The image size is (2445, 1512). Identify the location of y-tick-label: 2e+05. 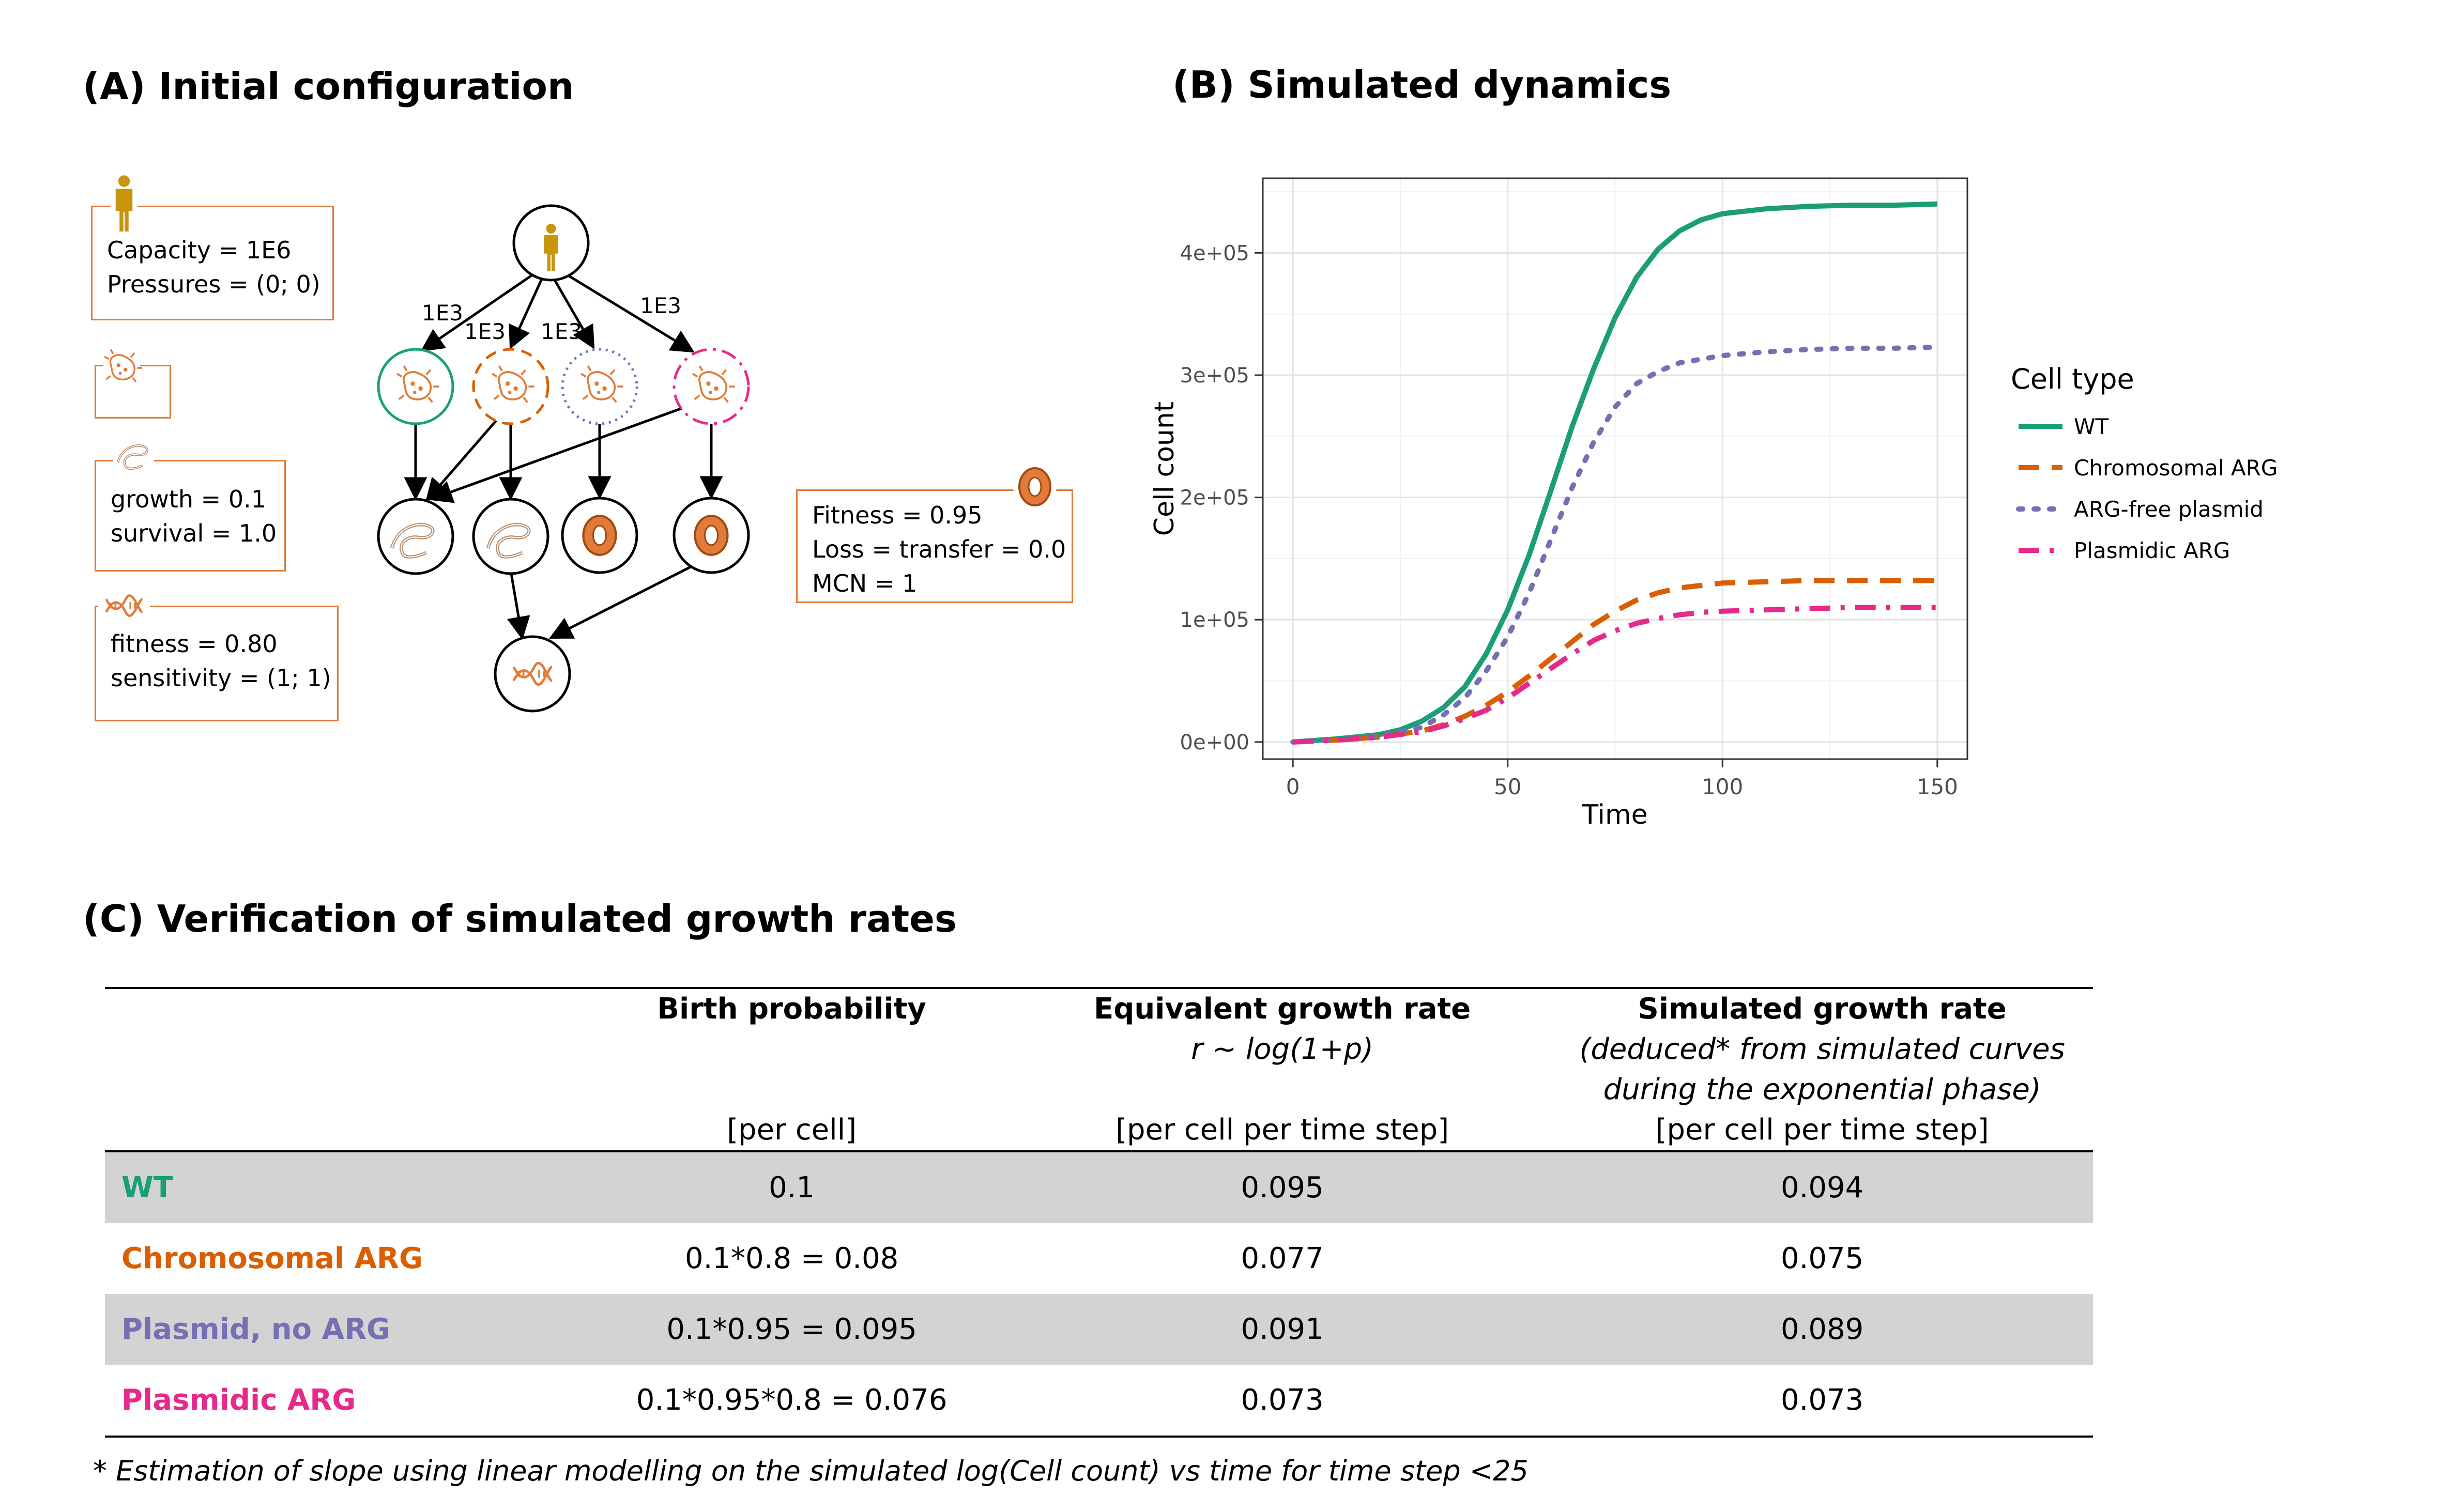
(1214, 498).